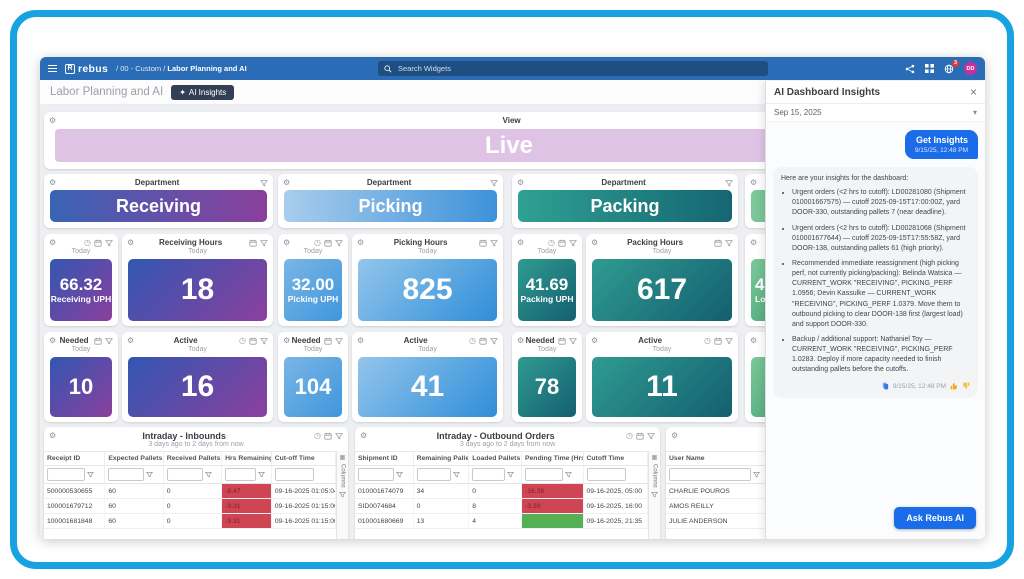 This screenshot has width=1024, height=579. I want to click on hamburger-menu-icon, so click(52, 68).